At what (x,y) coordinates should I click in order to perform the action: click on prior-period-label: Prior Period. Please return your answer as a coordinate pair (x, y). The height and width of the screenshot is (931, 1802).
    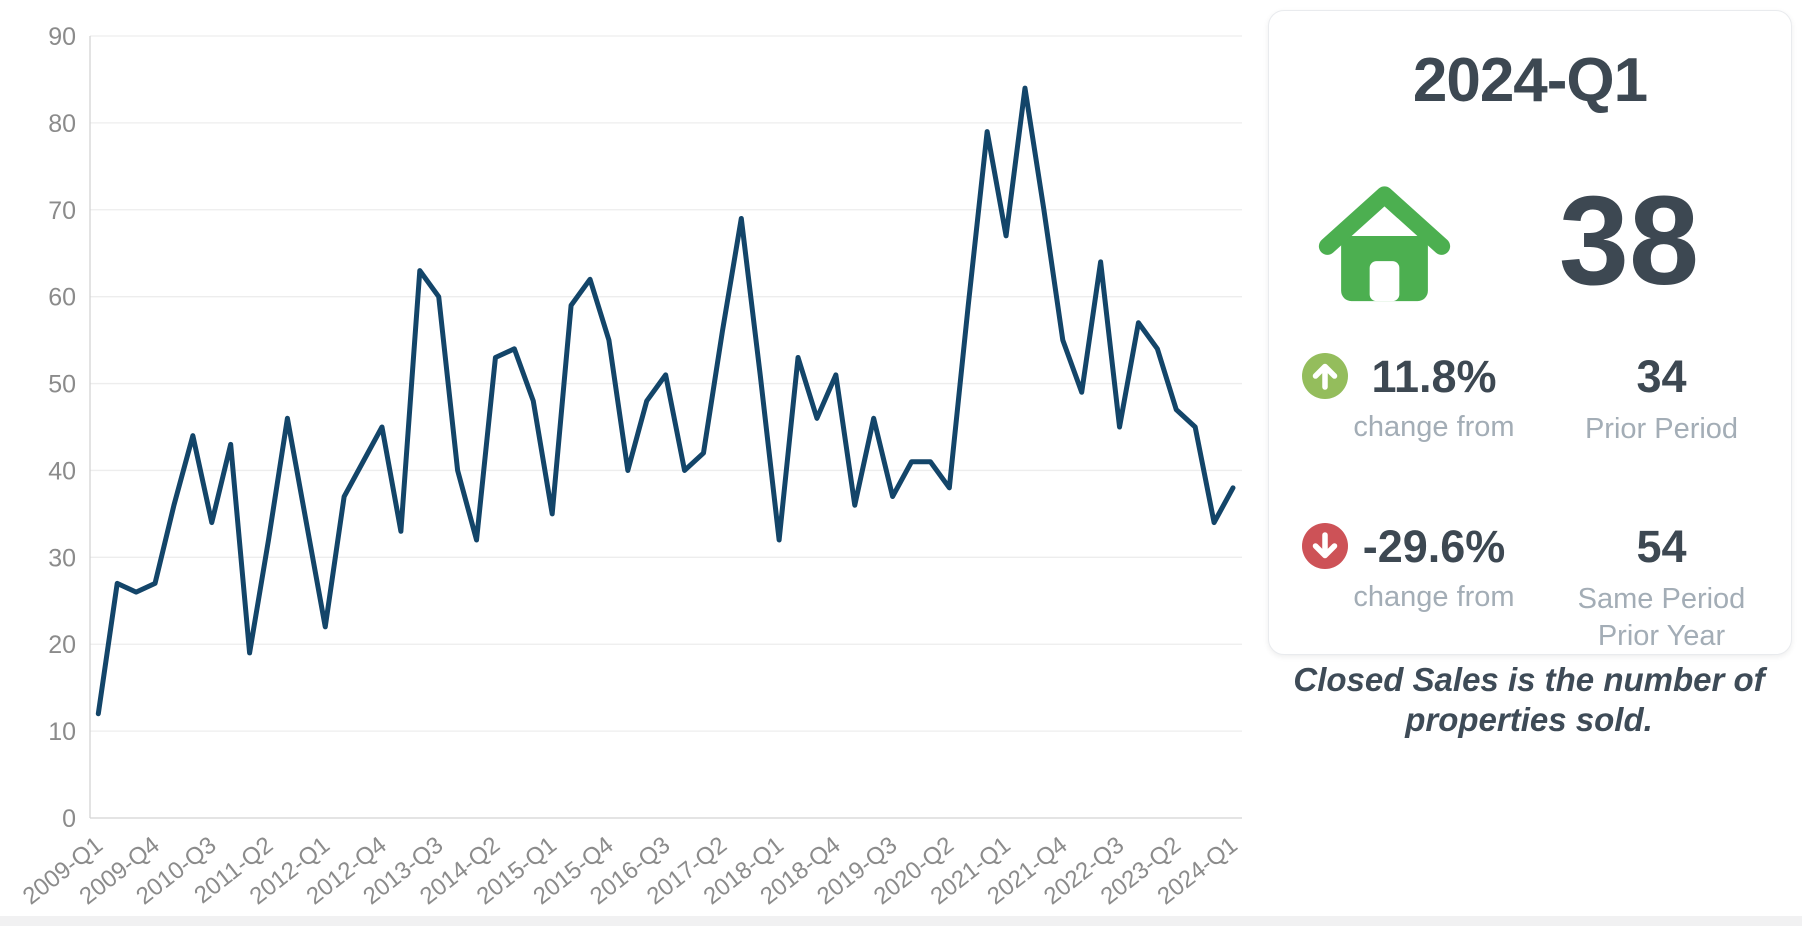
    Looking at the image, I should click on (1661, 429).